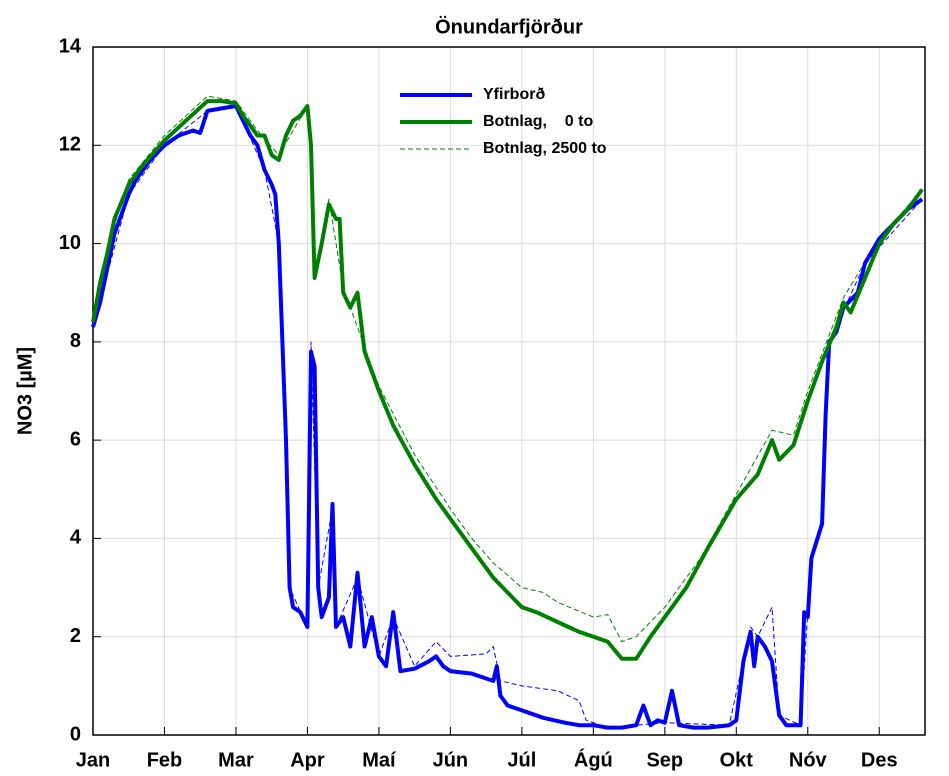 The width and height of the screenshot is (949, 776). What do you see at coordinates (75, 636) in the screenshot?
I see `y-tick-label: 2` at bounding box center [75, 636].